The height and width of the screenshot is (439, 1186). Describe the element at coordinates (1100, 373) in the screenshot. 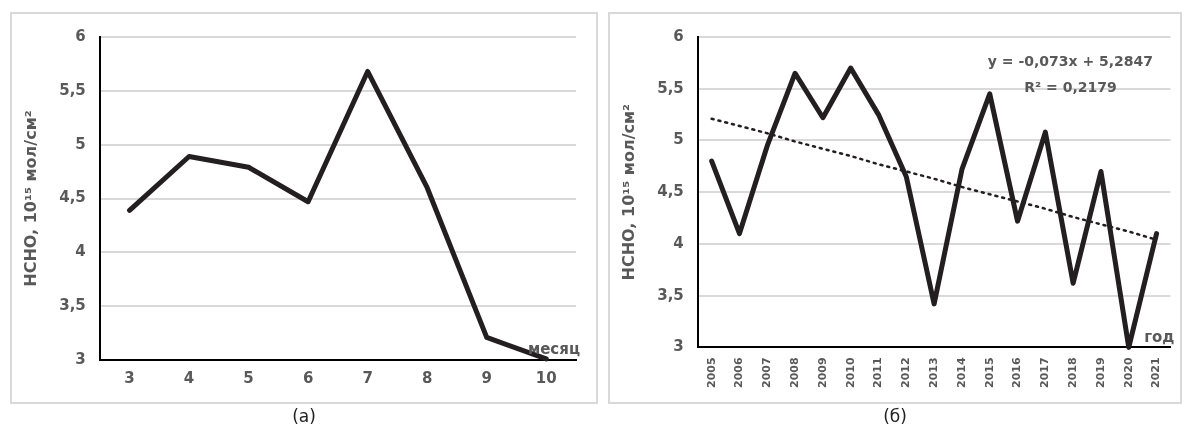

I see `x-tick-label: 2019` at that location.